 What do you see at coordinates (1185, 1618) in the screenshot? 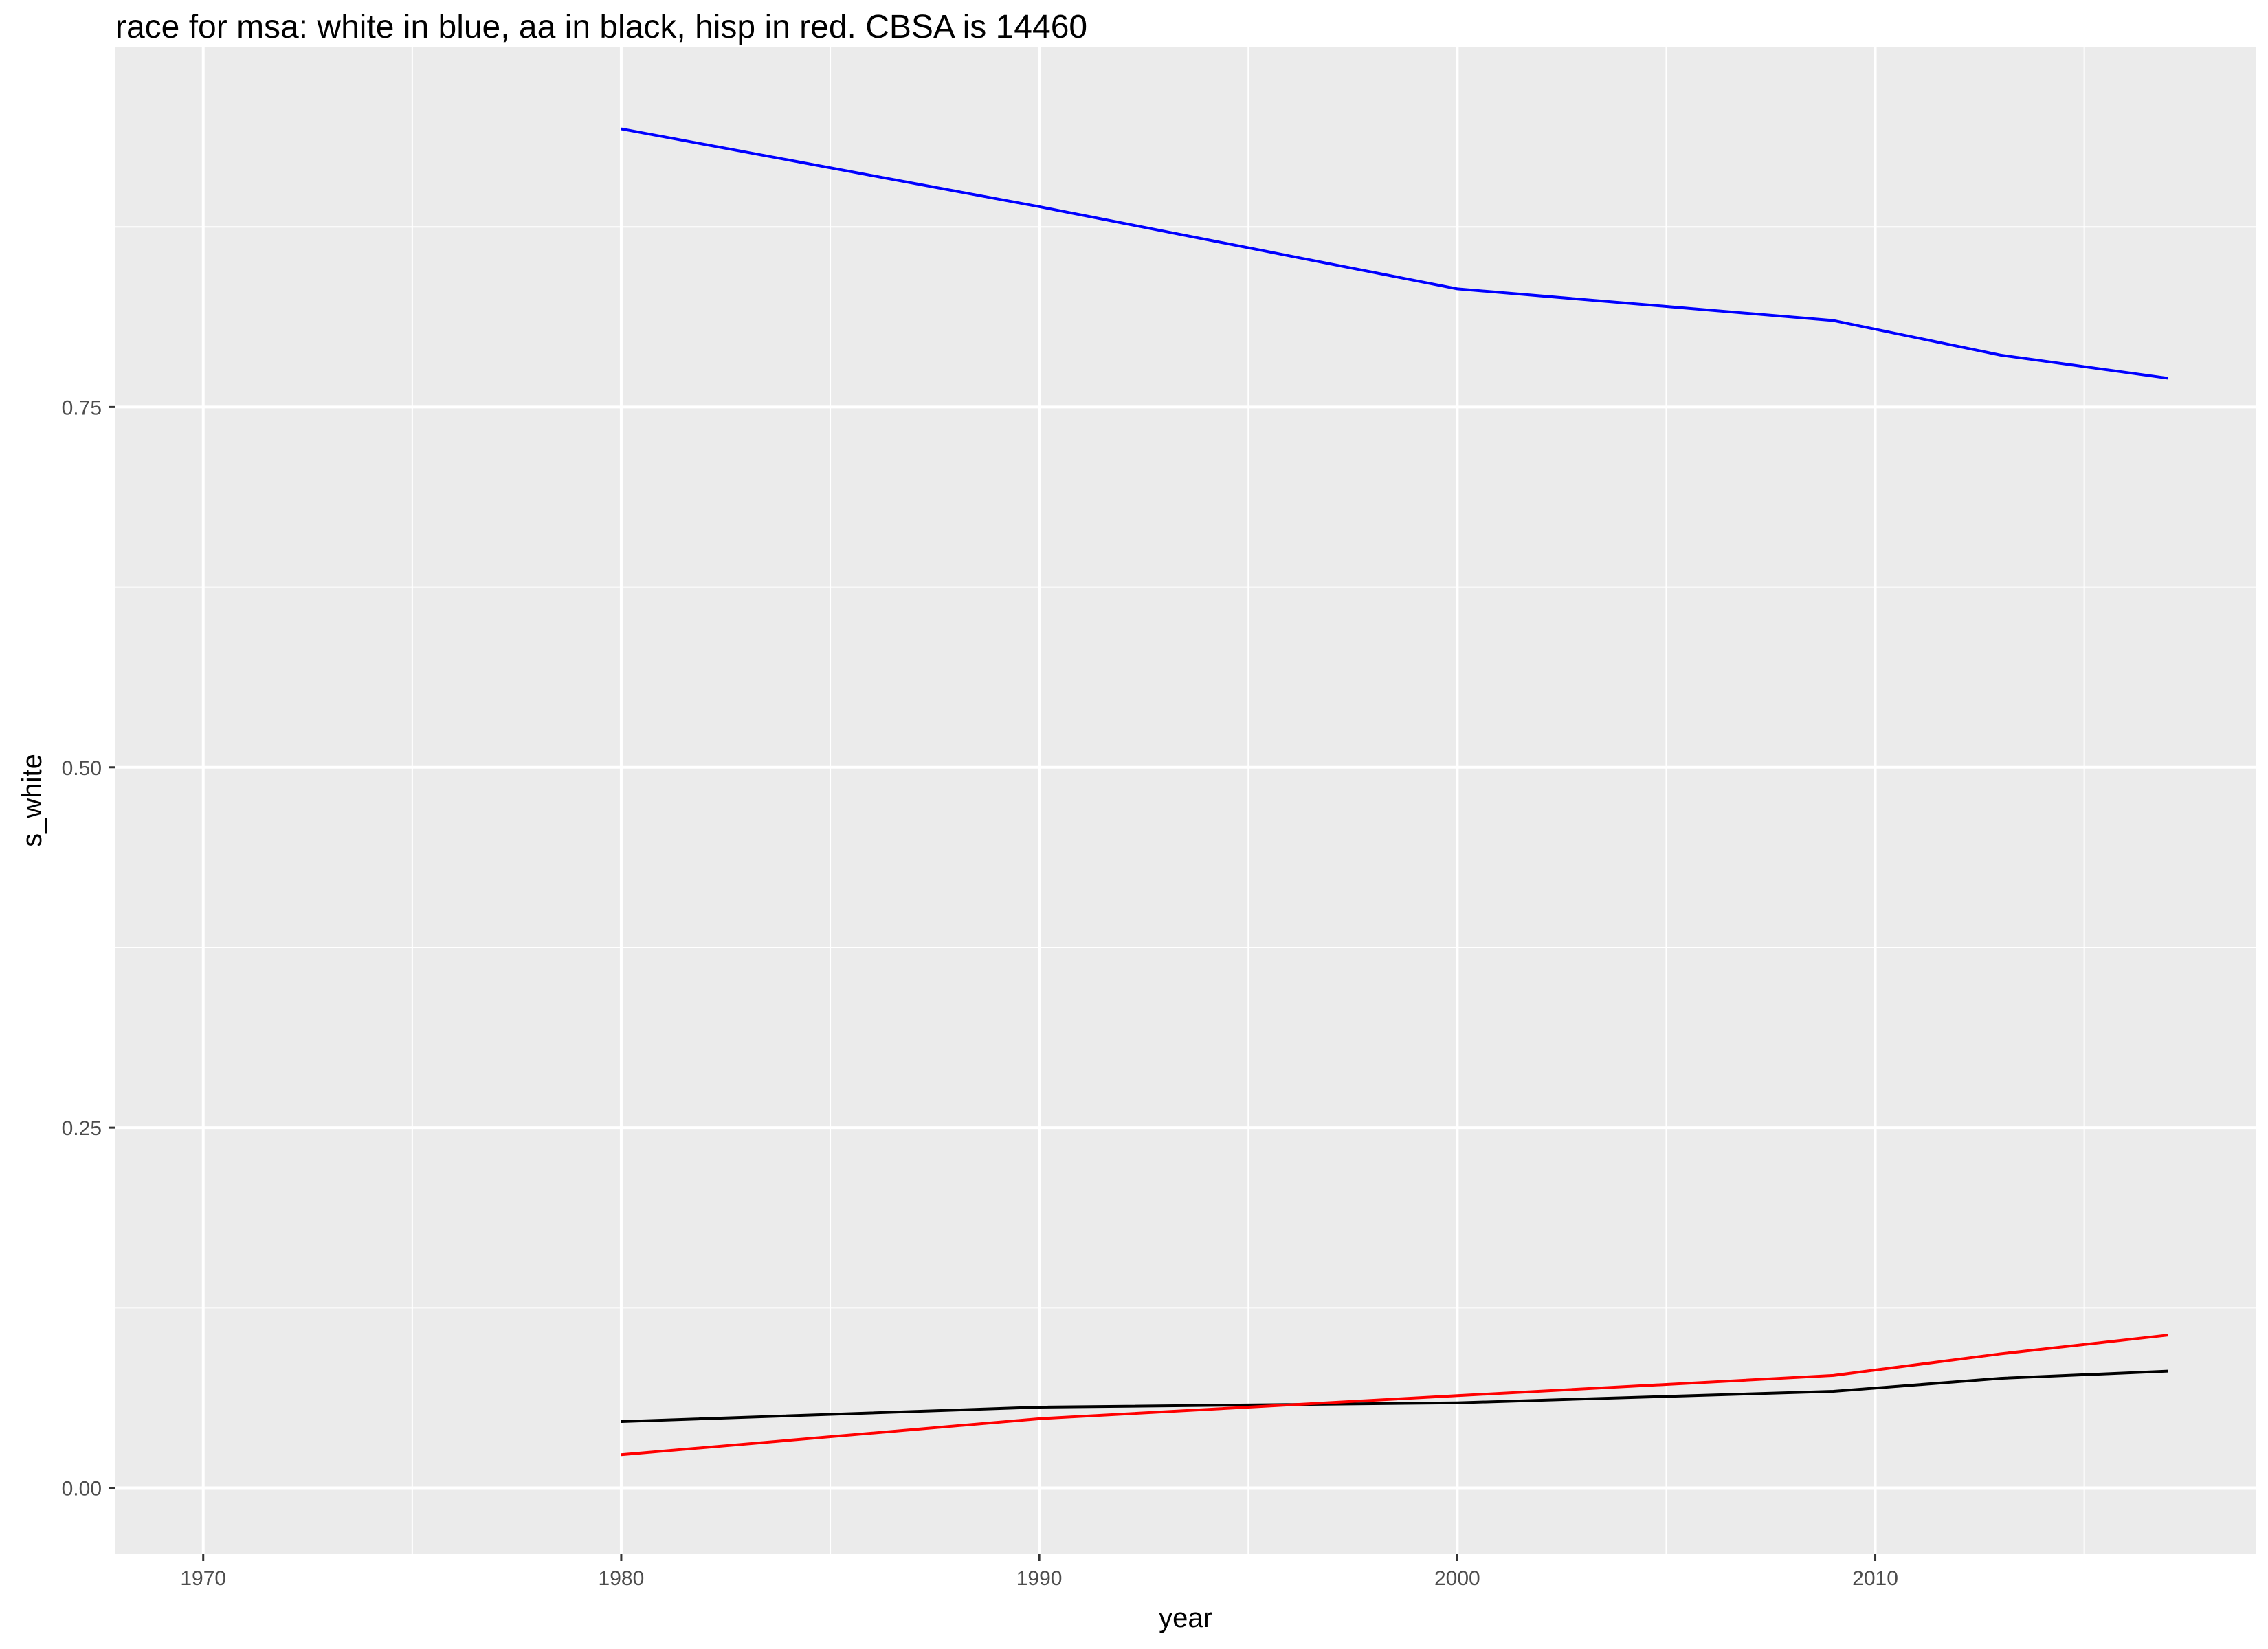
I see `x-axis-title: year` at bounding box center [1185, 1618].